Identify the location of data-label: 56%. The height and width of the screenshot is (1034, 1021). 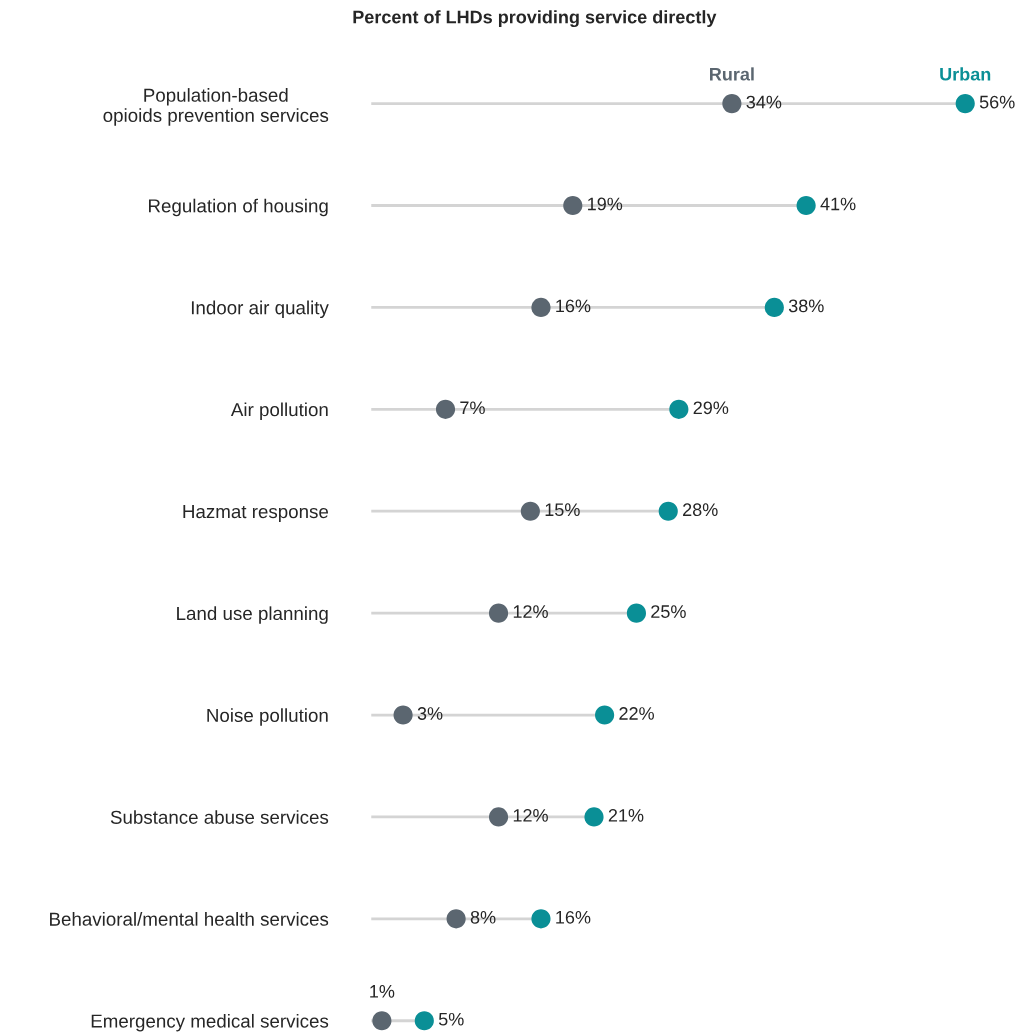
(997, 102).